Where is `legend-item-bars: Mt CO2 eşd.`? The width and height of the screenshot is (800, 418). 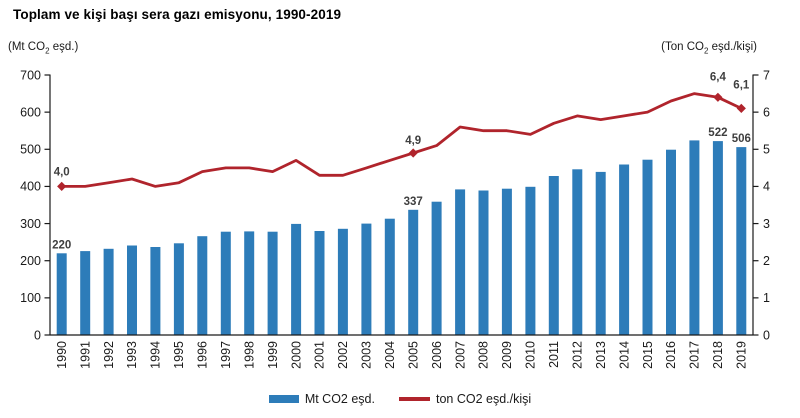 legend-item-bars: Mt CO2 eşd. is located at coordinates (321, 399).